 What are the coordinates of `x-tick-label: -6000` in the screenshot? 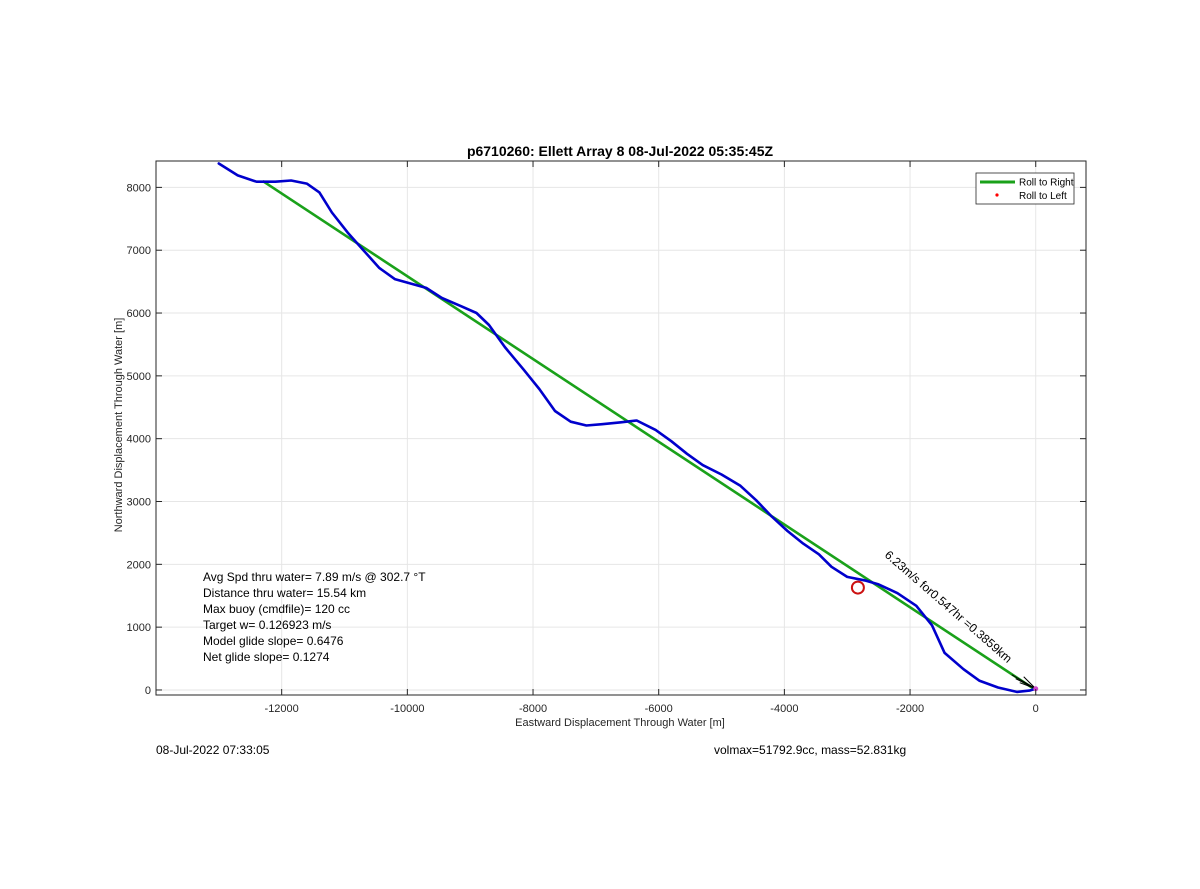 It's located at (659, 709).